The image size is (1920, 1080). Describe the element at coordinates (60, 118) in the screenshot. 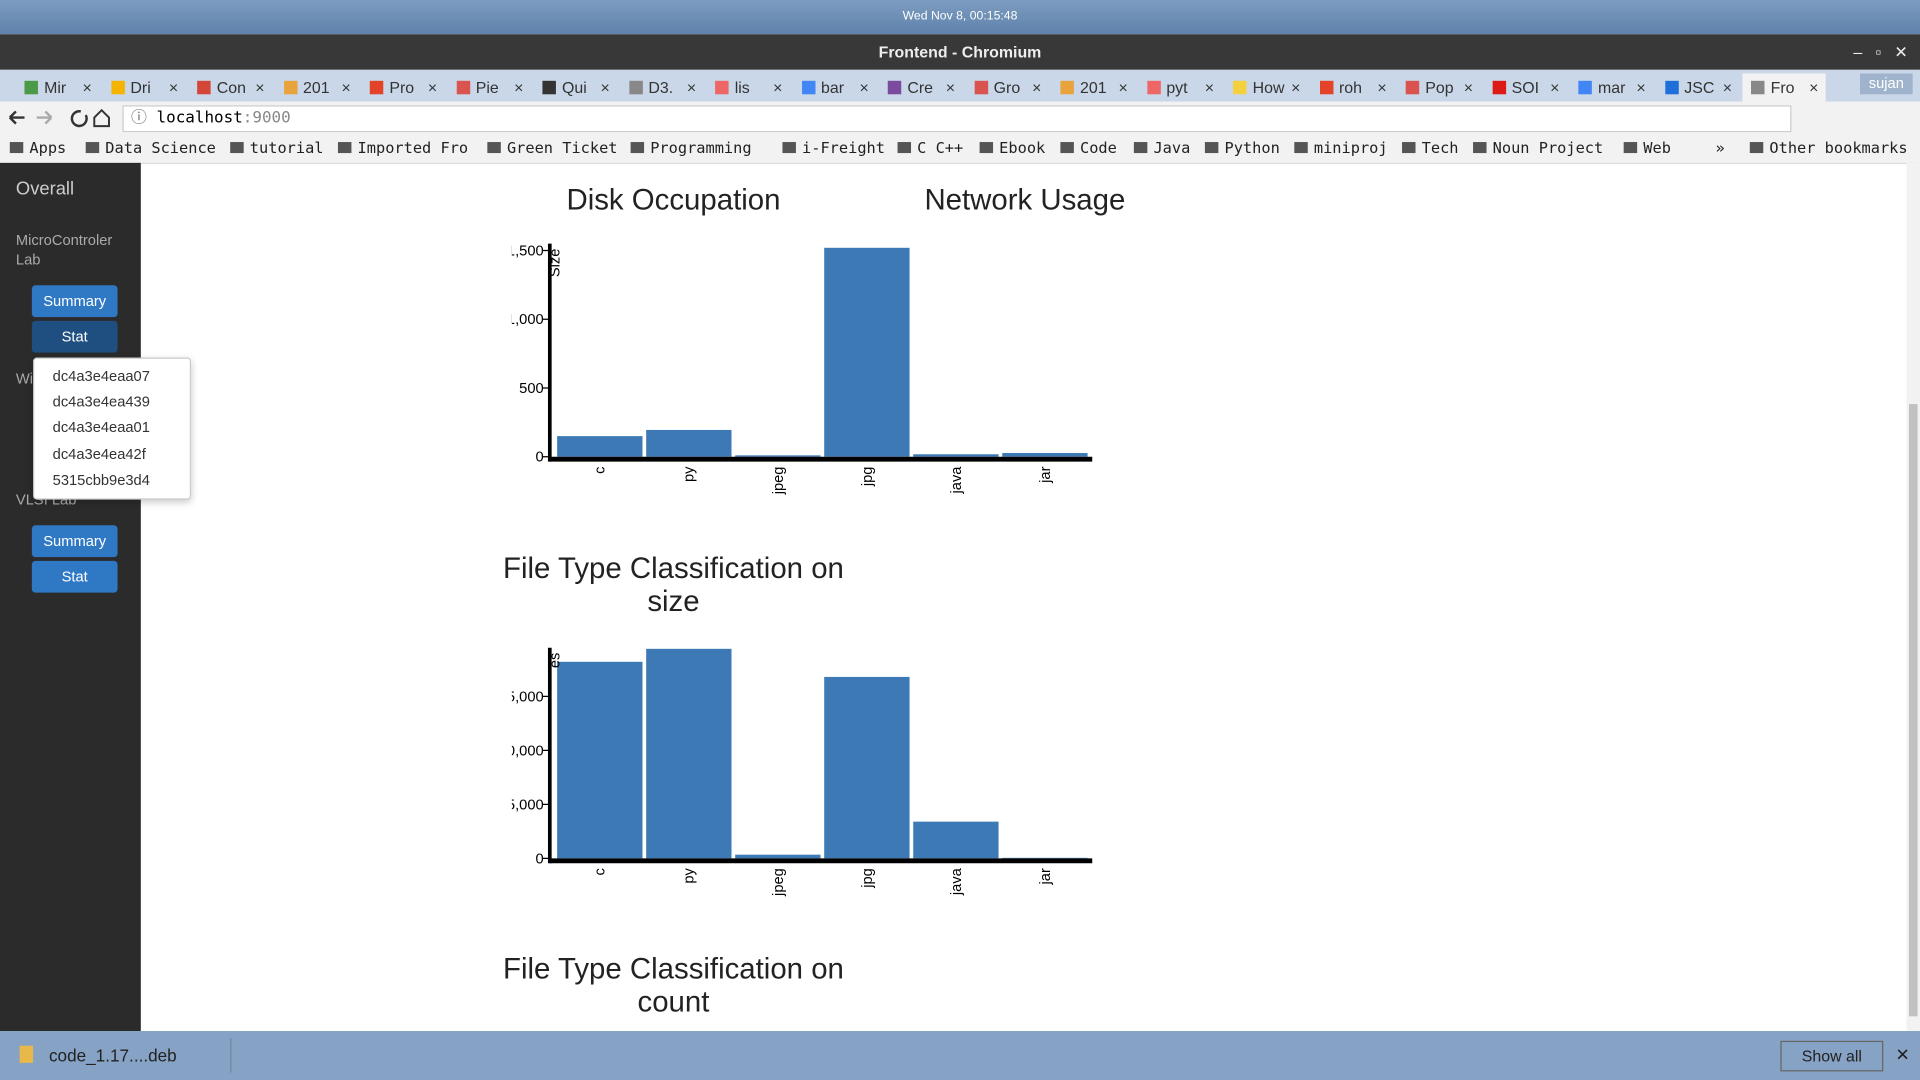

I see `nav-buttons` at that location.